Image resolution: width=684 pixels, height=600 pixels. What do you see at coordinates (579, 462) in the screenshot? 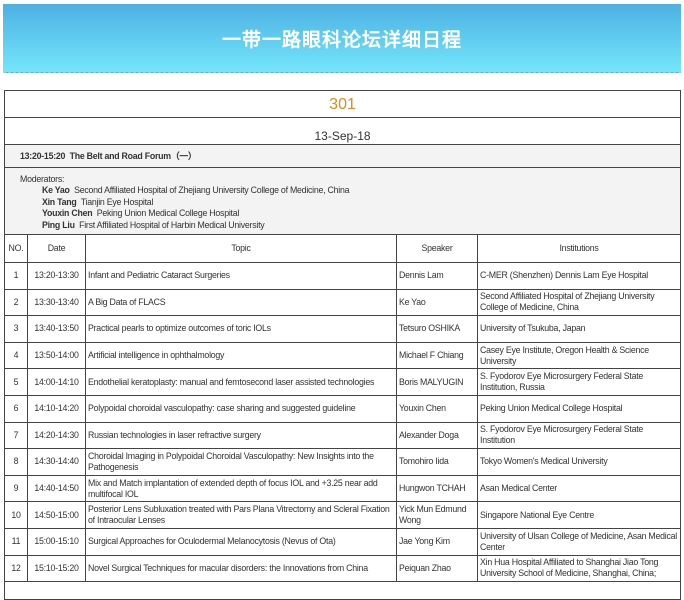
I see `row-institution: Tokyo Women's Medical University` at bounding box center [579, 462].